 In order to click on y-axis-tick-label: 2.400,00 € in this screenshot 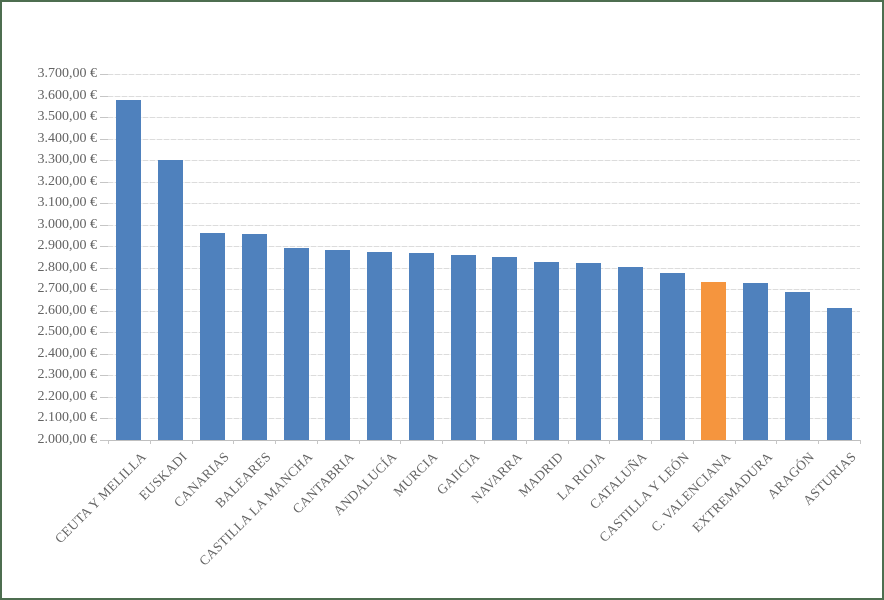, I will do `click(67, 353)`.